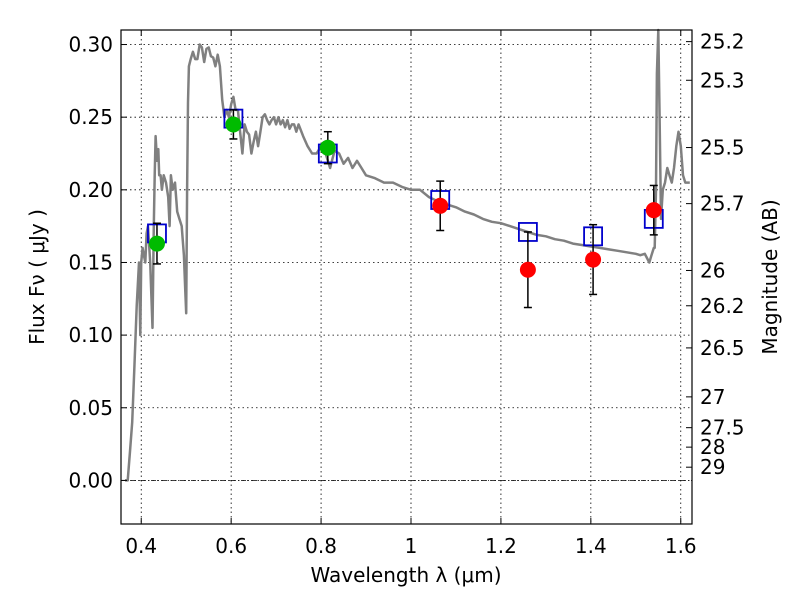 The image size is (800, 600). I want to click on x-axis-title: Wavelength λ (μm), so click(405, 575).